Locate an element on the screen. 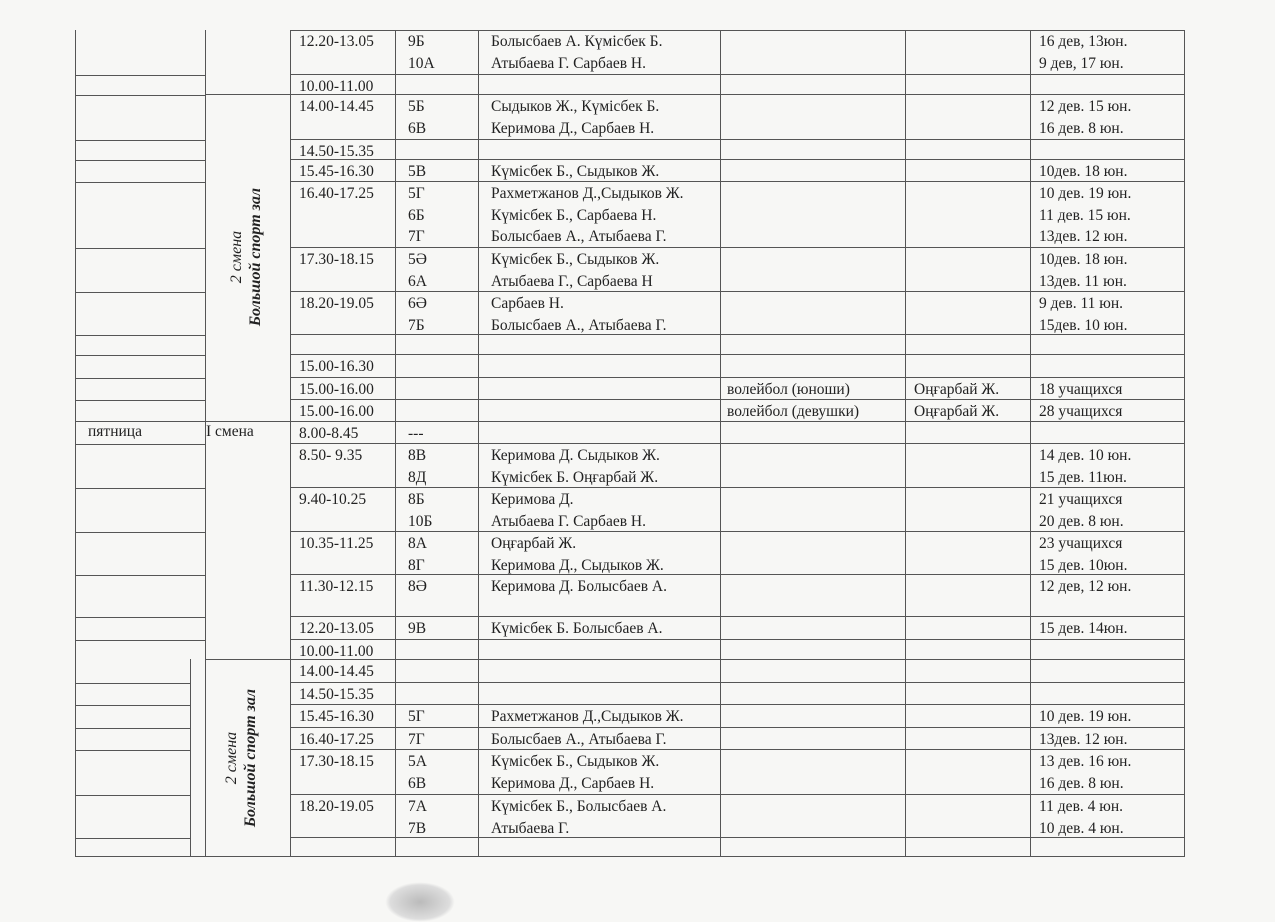  shift-2-label: 2 смена Большой спорт зал is located at coordinates (241, 758).